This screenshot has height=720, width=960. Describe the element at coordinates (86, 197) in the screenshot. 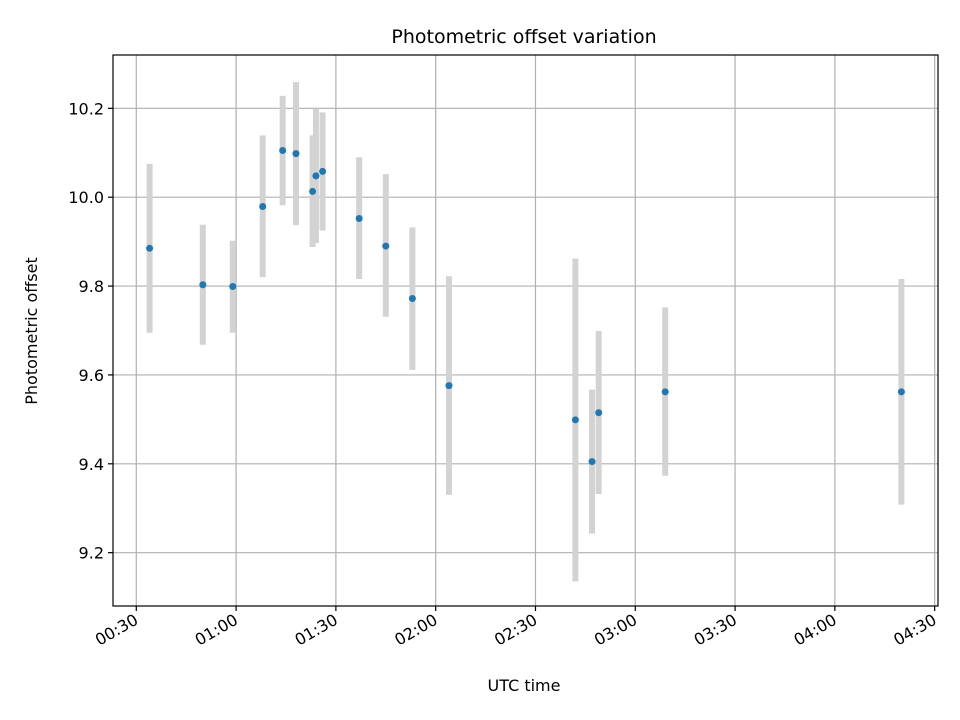

I see `y-tick-label: 10.0` at that location.